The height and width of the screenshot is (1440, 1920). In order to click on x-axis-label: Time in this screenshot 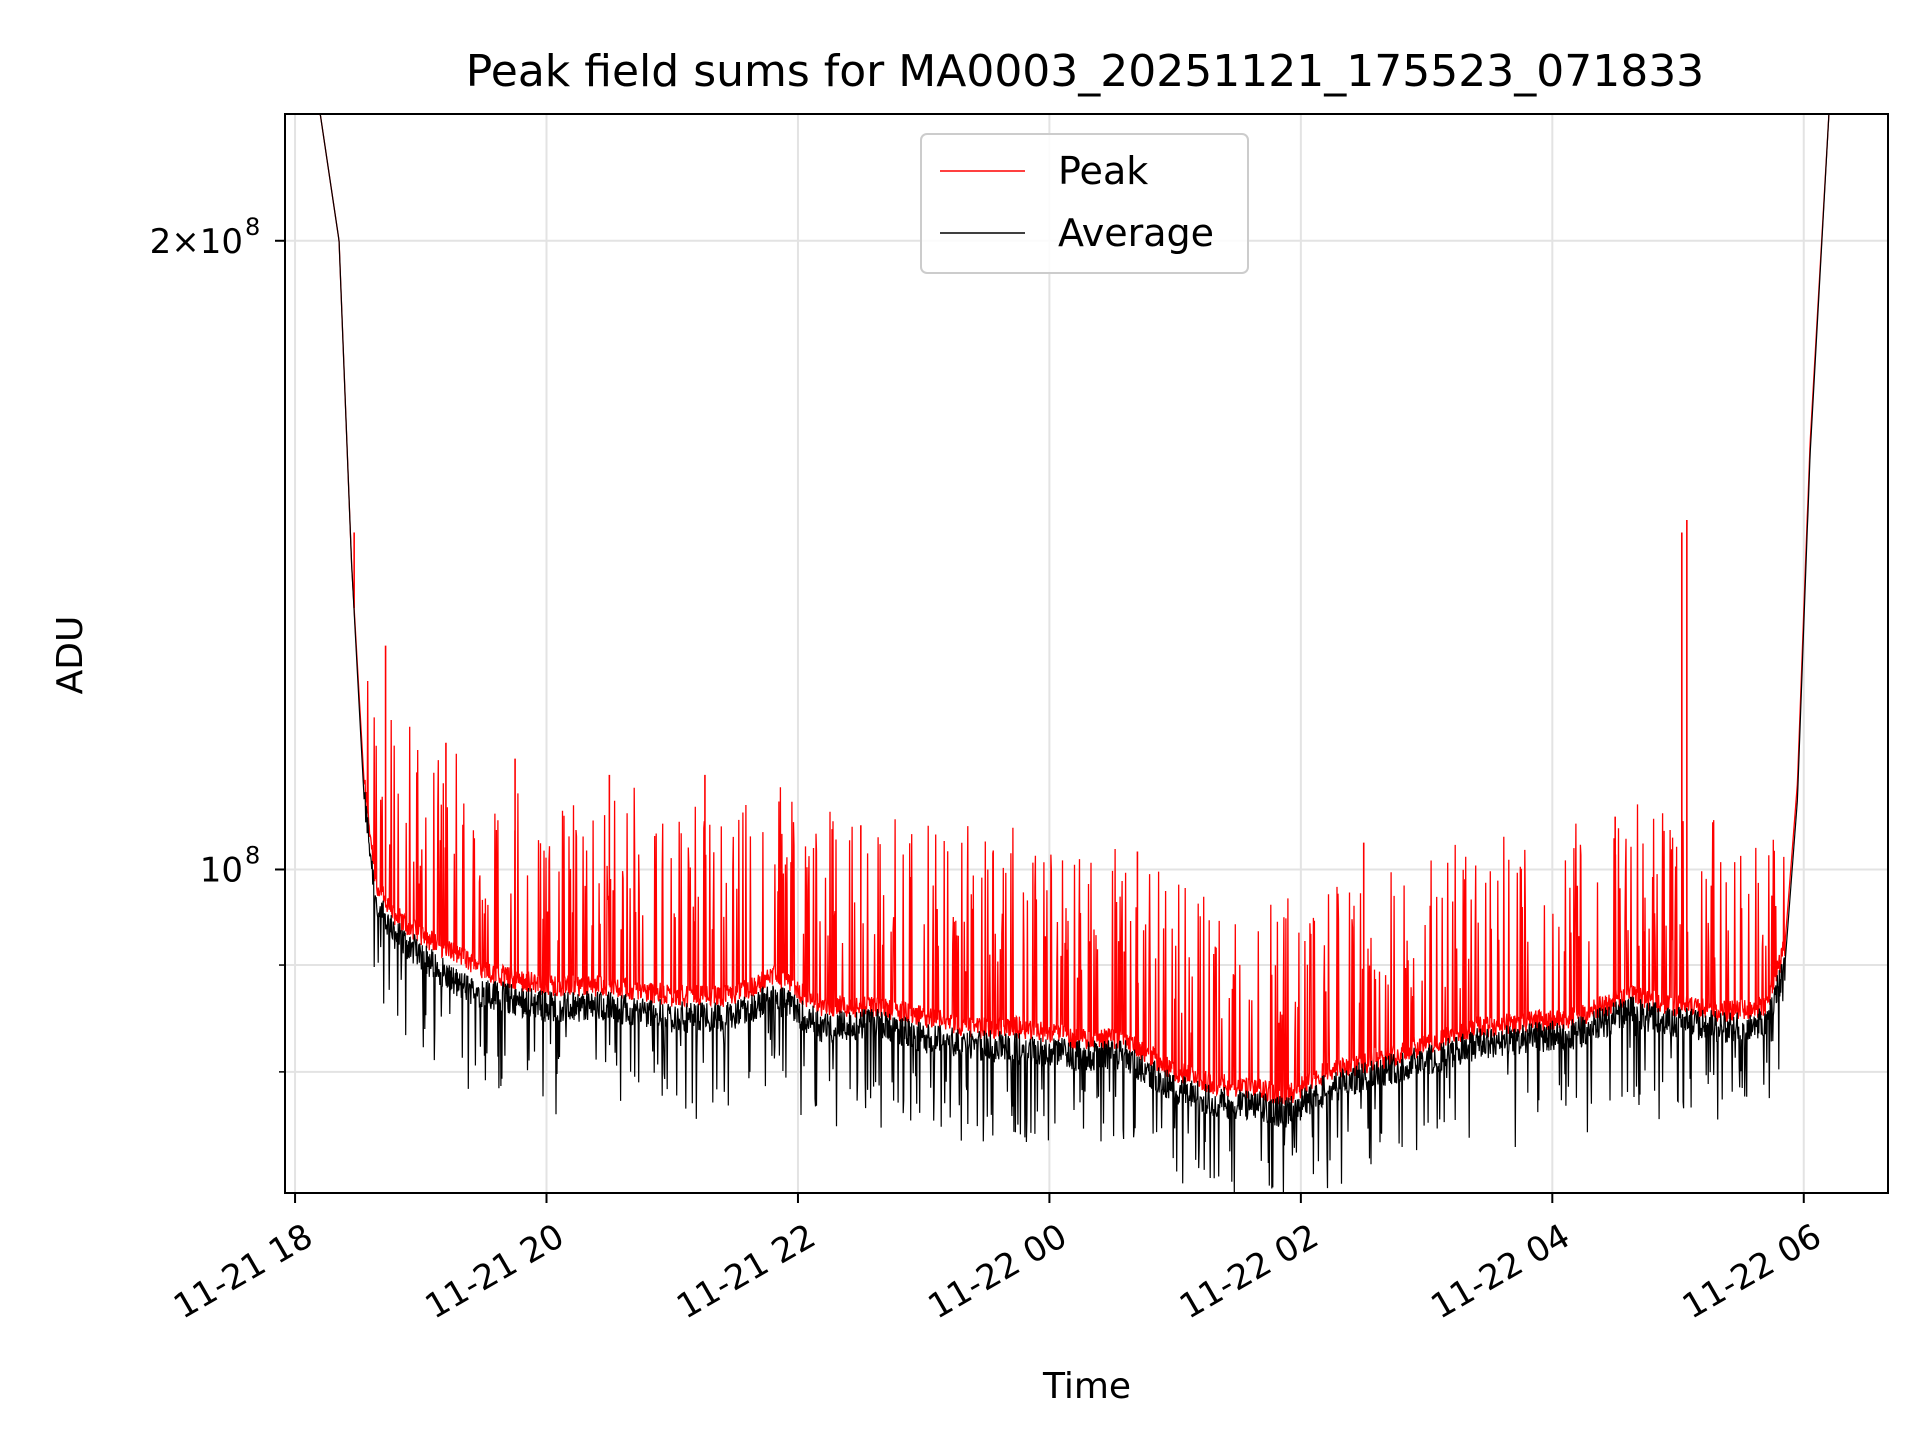, I will do `click(1086, 1386)`.